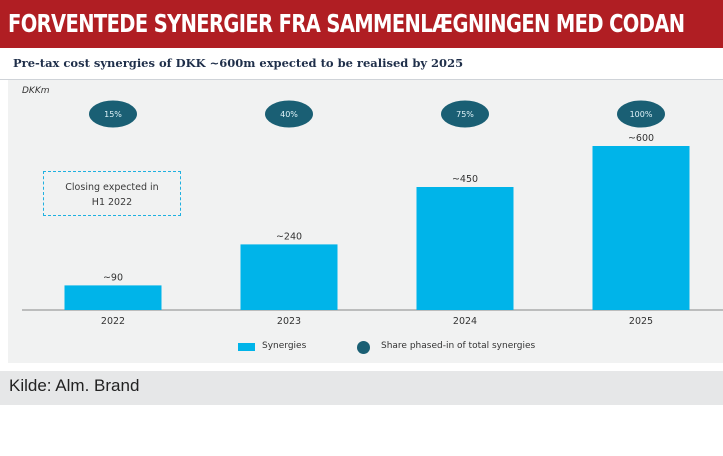  I want to click on bar-2023, so click(289, 277).